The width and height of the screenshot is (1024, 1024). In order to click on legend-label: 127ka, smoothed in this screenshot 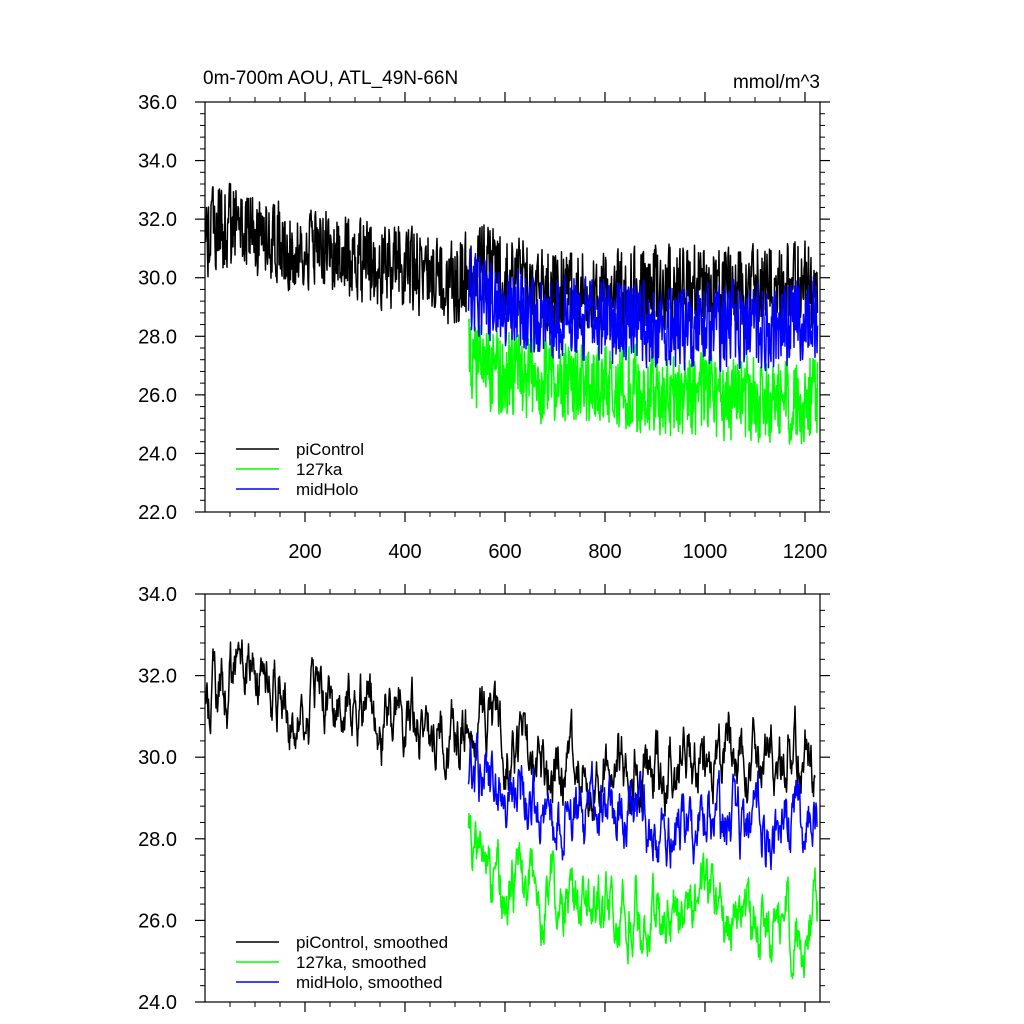, I will do `click(361, 962)`.